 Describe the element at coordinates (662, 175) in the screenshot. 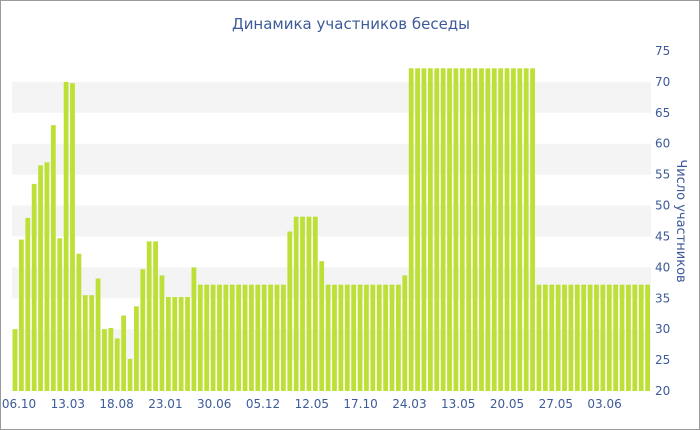

I see `y-tick-label: 55` at that location.